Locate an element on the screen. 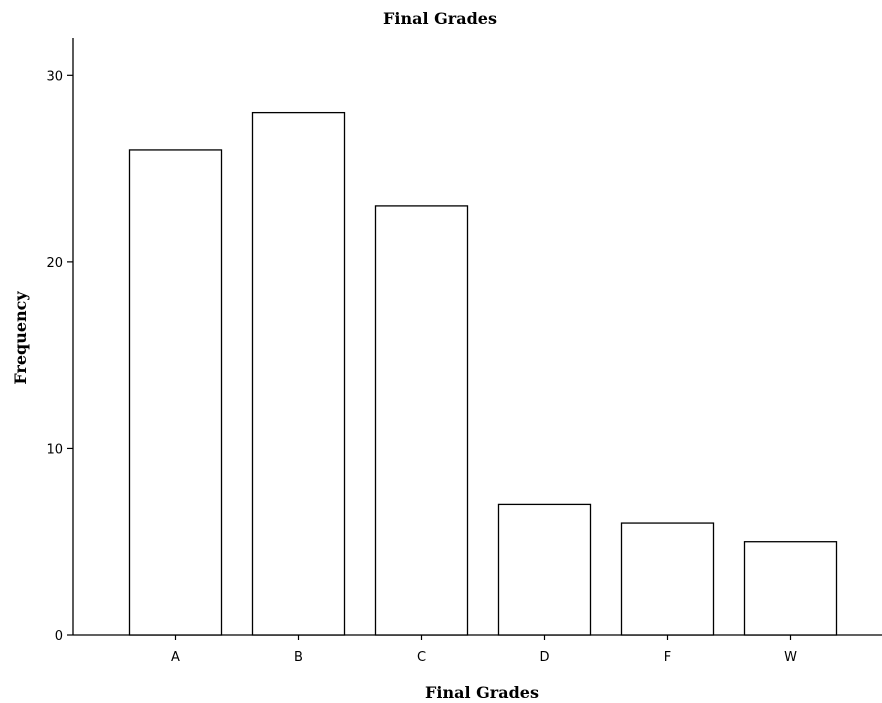  x-tick-label: W is located at coordinates (790, 657).